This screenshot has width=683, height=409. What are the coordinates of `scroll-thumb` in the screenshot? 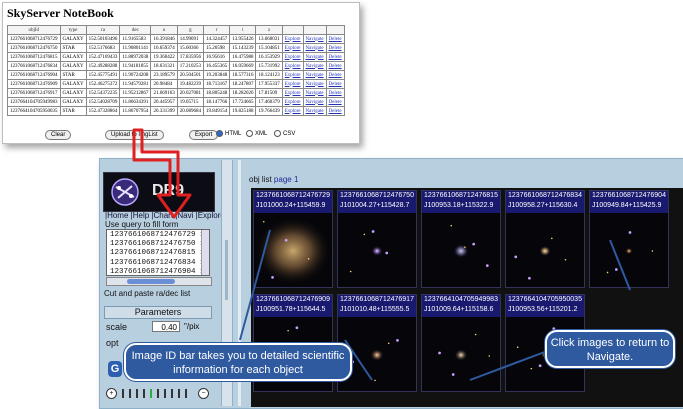 It's located at (151, 281).